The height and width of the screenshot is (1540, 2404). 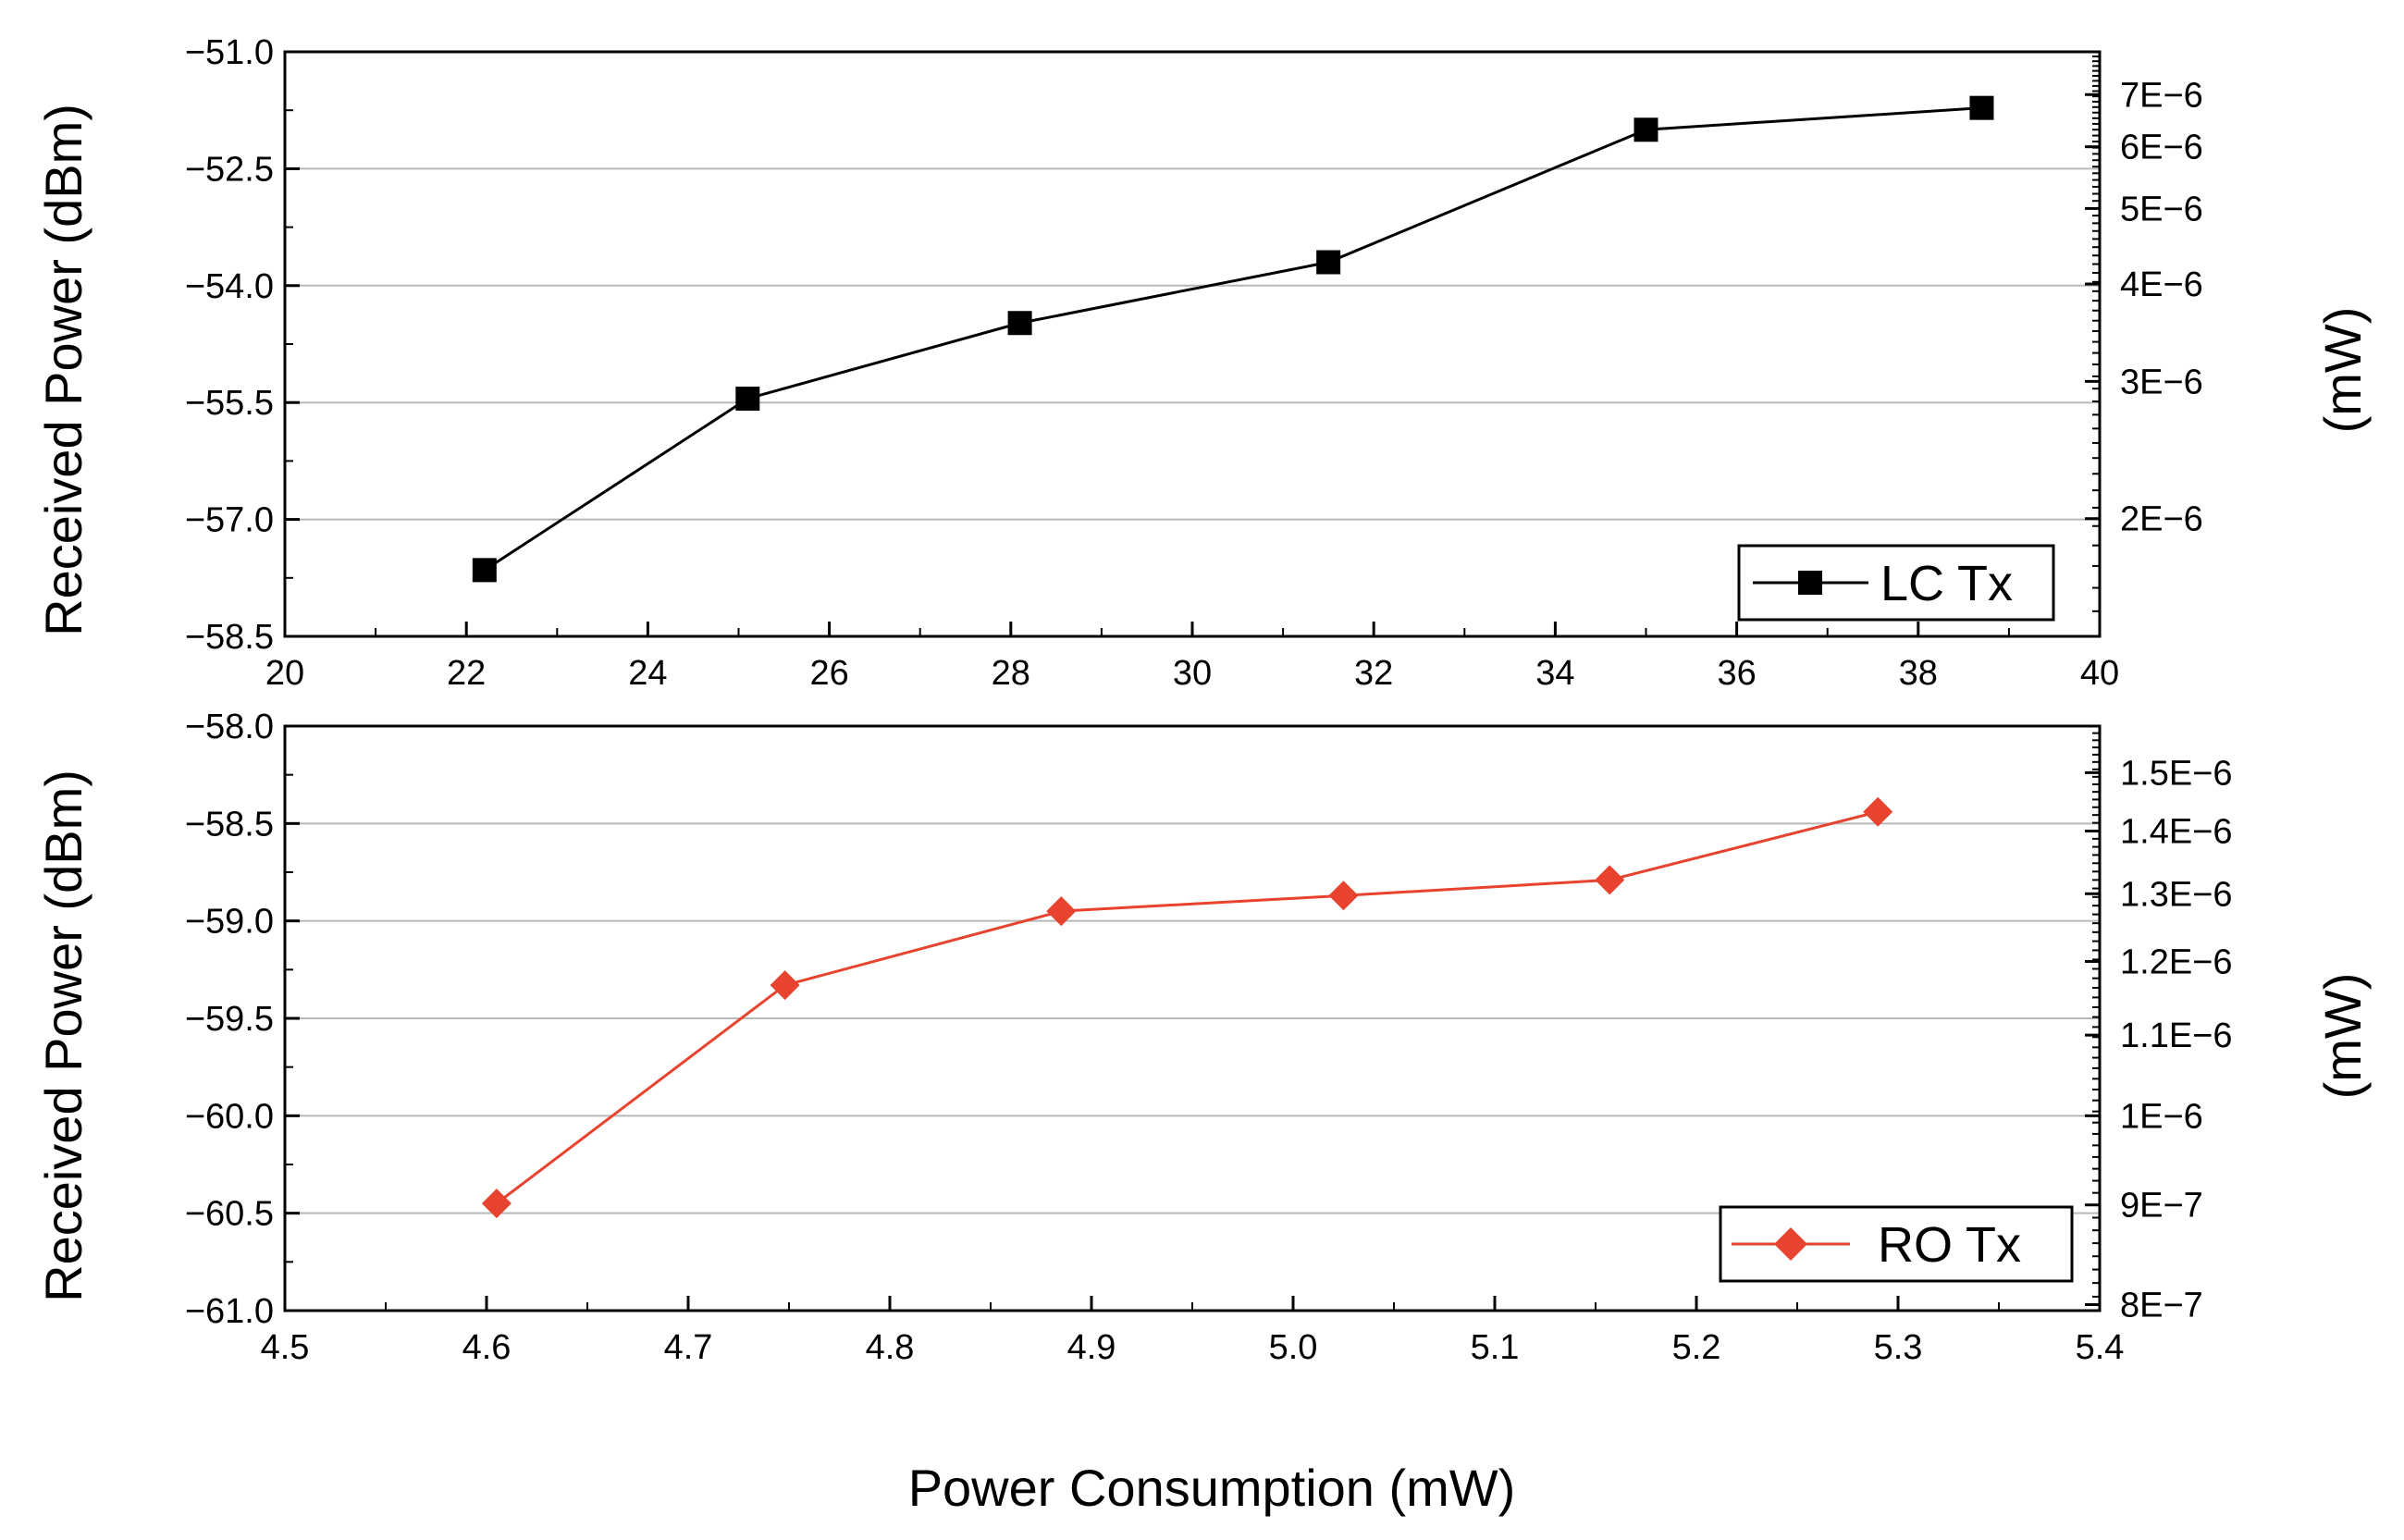 I want to click on x-tick-label: 28, so click(x=1011, y=673).